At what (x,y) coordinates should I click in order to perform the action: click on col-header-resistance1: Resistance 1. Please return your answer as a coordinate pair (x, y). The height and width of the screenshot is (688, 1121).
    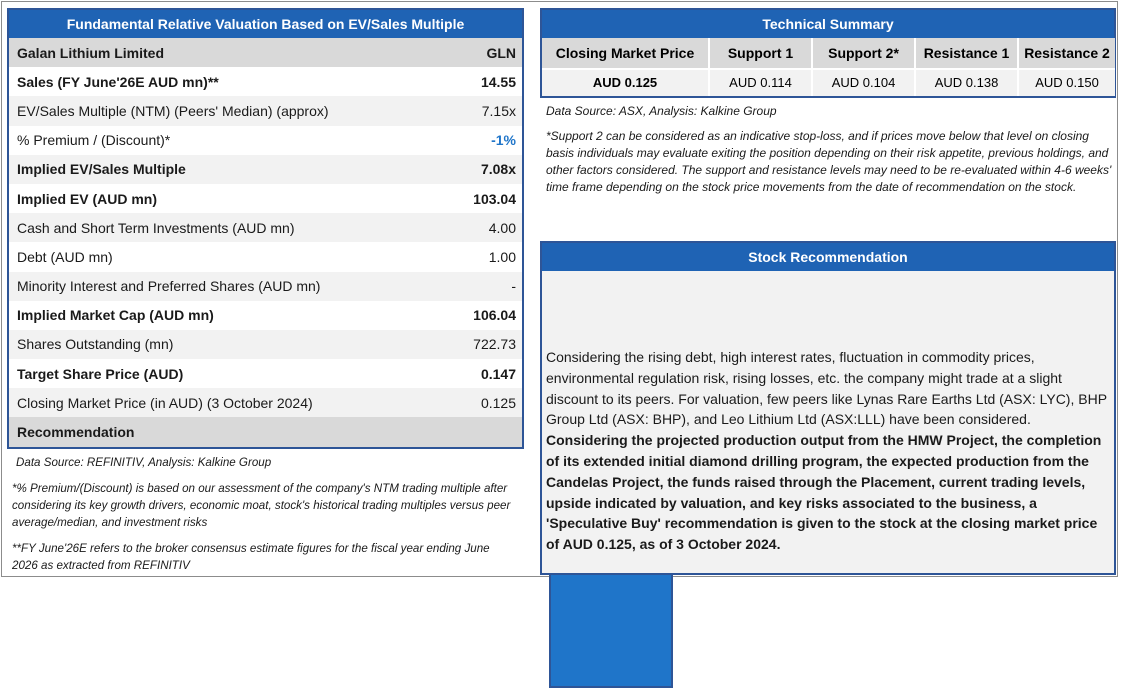
    Looking at the image, I should click on (967, 54).